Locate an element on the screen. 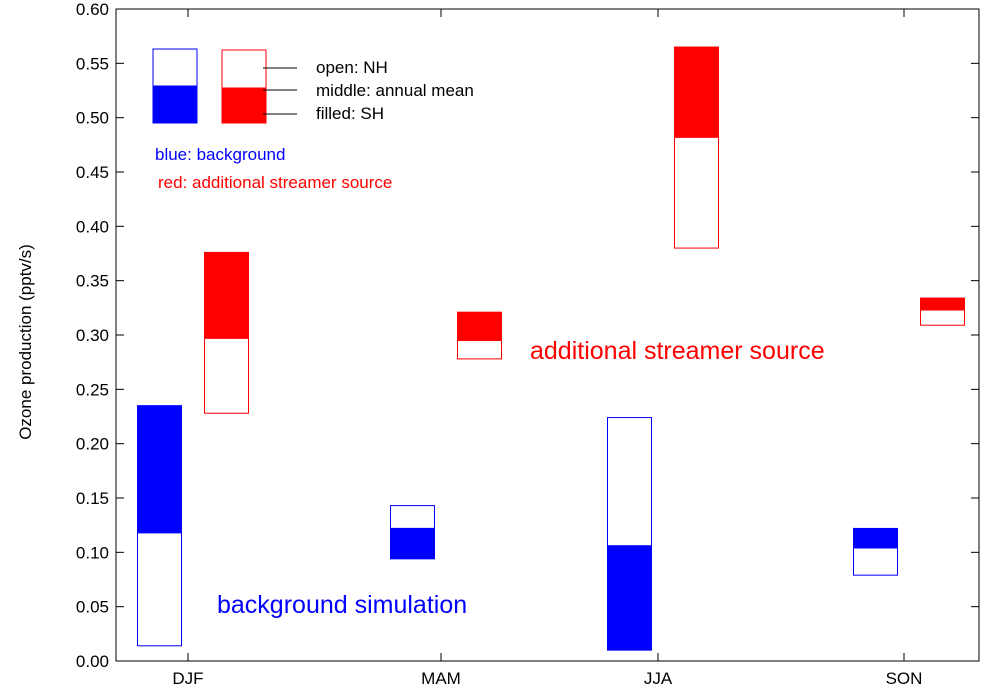 This screenshot has width=988, height=692. streamer-box-nh-djf is located at coordinates (226, 375).